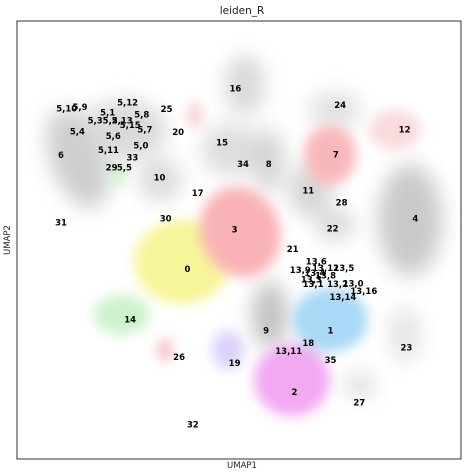  What do you see at coordinates (300, 271) in the screenshot?
I see `cluster-label-13-9: 13,9` at bounding box center [300, 271].